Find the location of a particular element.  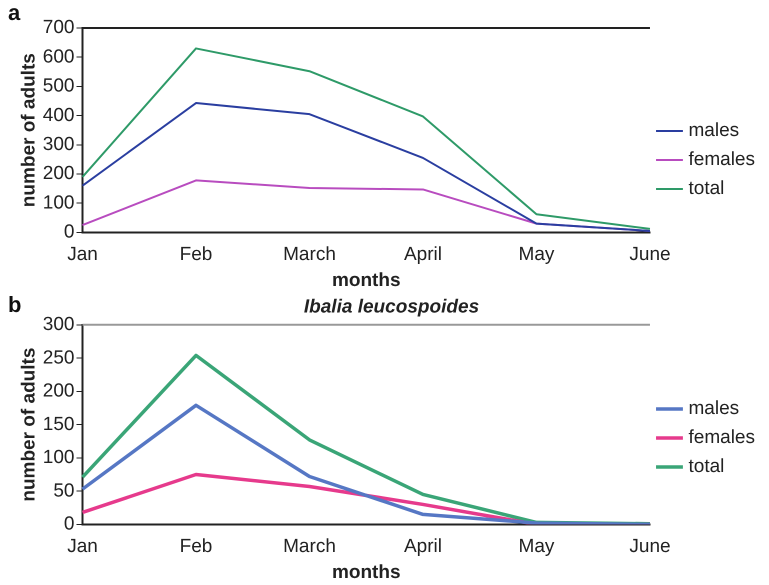

y-tick-label: 150 is located at coordinates (58, 424).